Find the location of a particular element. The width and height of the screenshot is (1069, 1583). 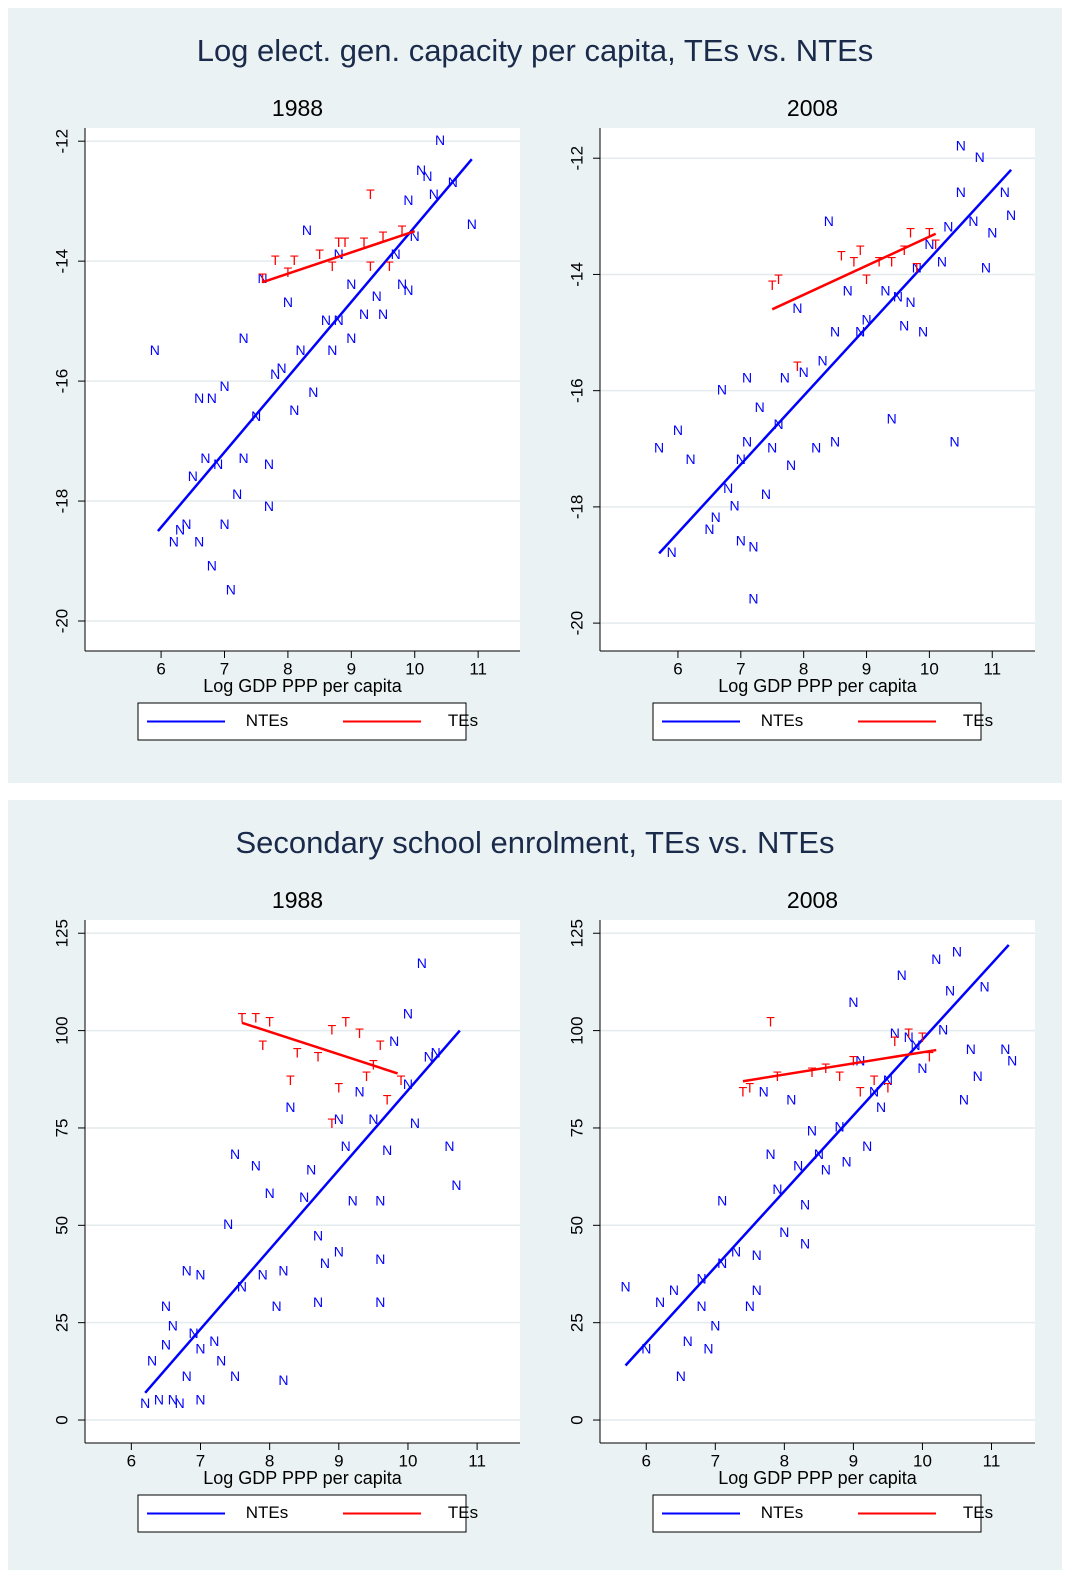

x-tick-label: 10 is located at coordinates (414, 668).